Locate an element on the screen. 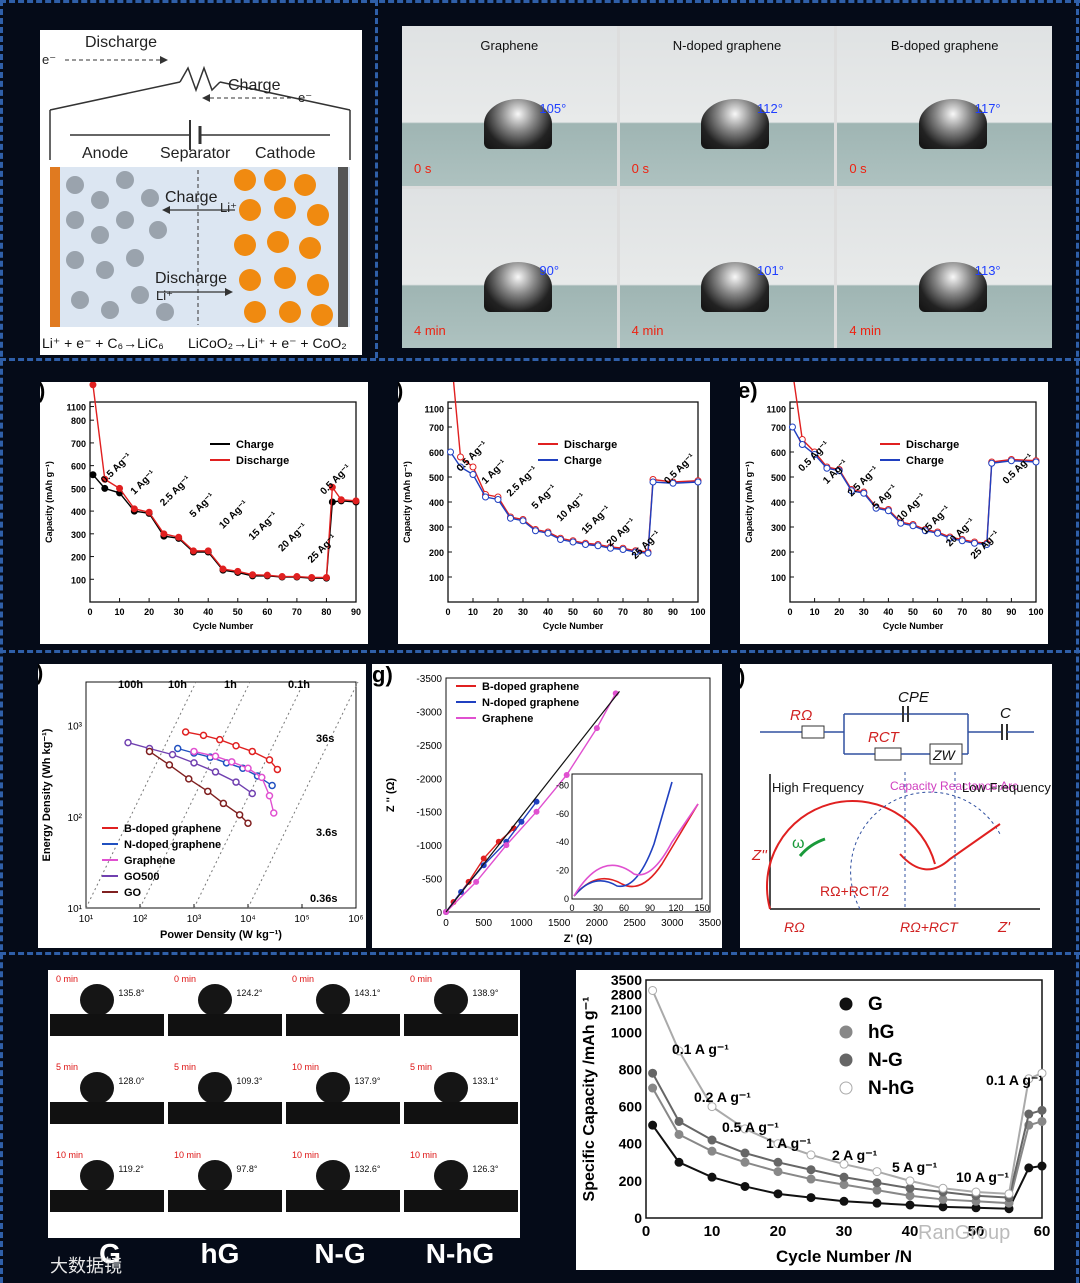  y-tick-label: -2500 is located at coordinates (429, 746).